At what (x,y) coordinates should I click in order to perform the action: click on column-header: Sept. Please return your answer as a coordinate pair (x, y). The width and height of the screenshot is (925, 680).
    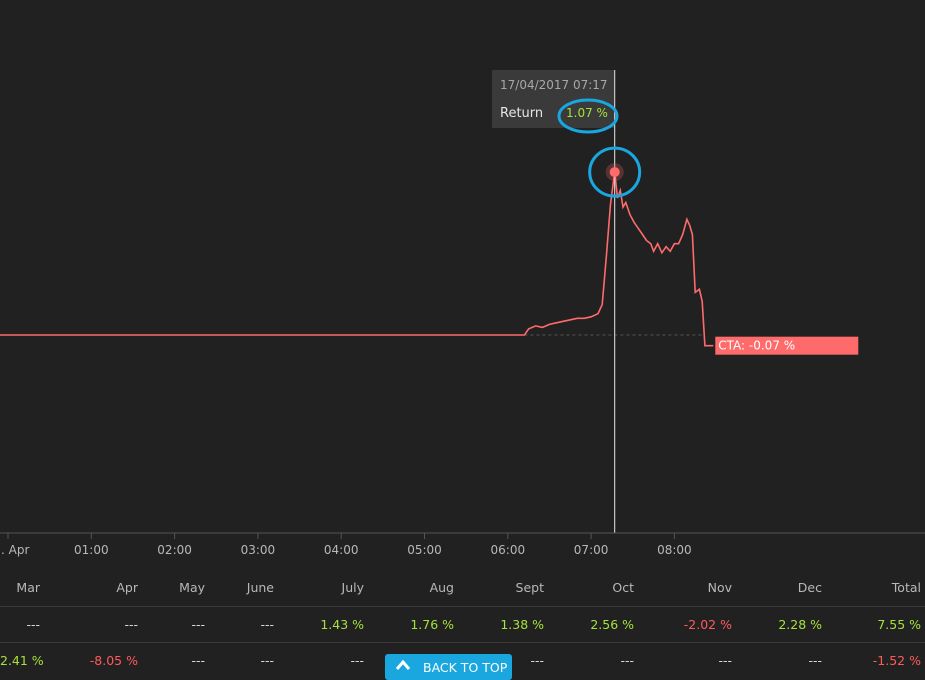
    Looking at the image, I should click on (529, 587).